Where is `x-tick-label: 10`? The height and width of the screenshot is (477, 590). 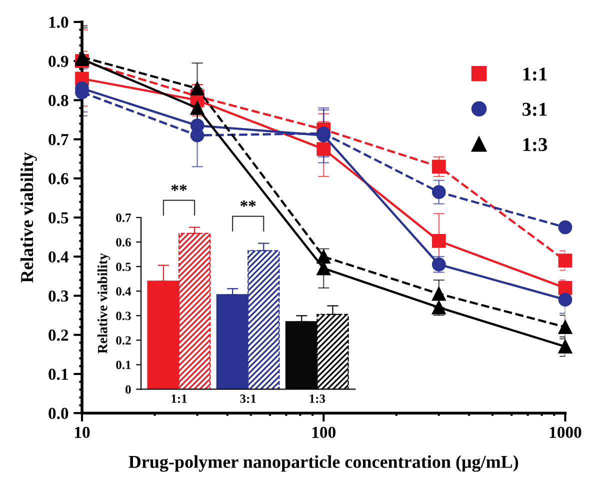
x-tick-label: 10 is located at coordinates (82, 432).